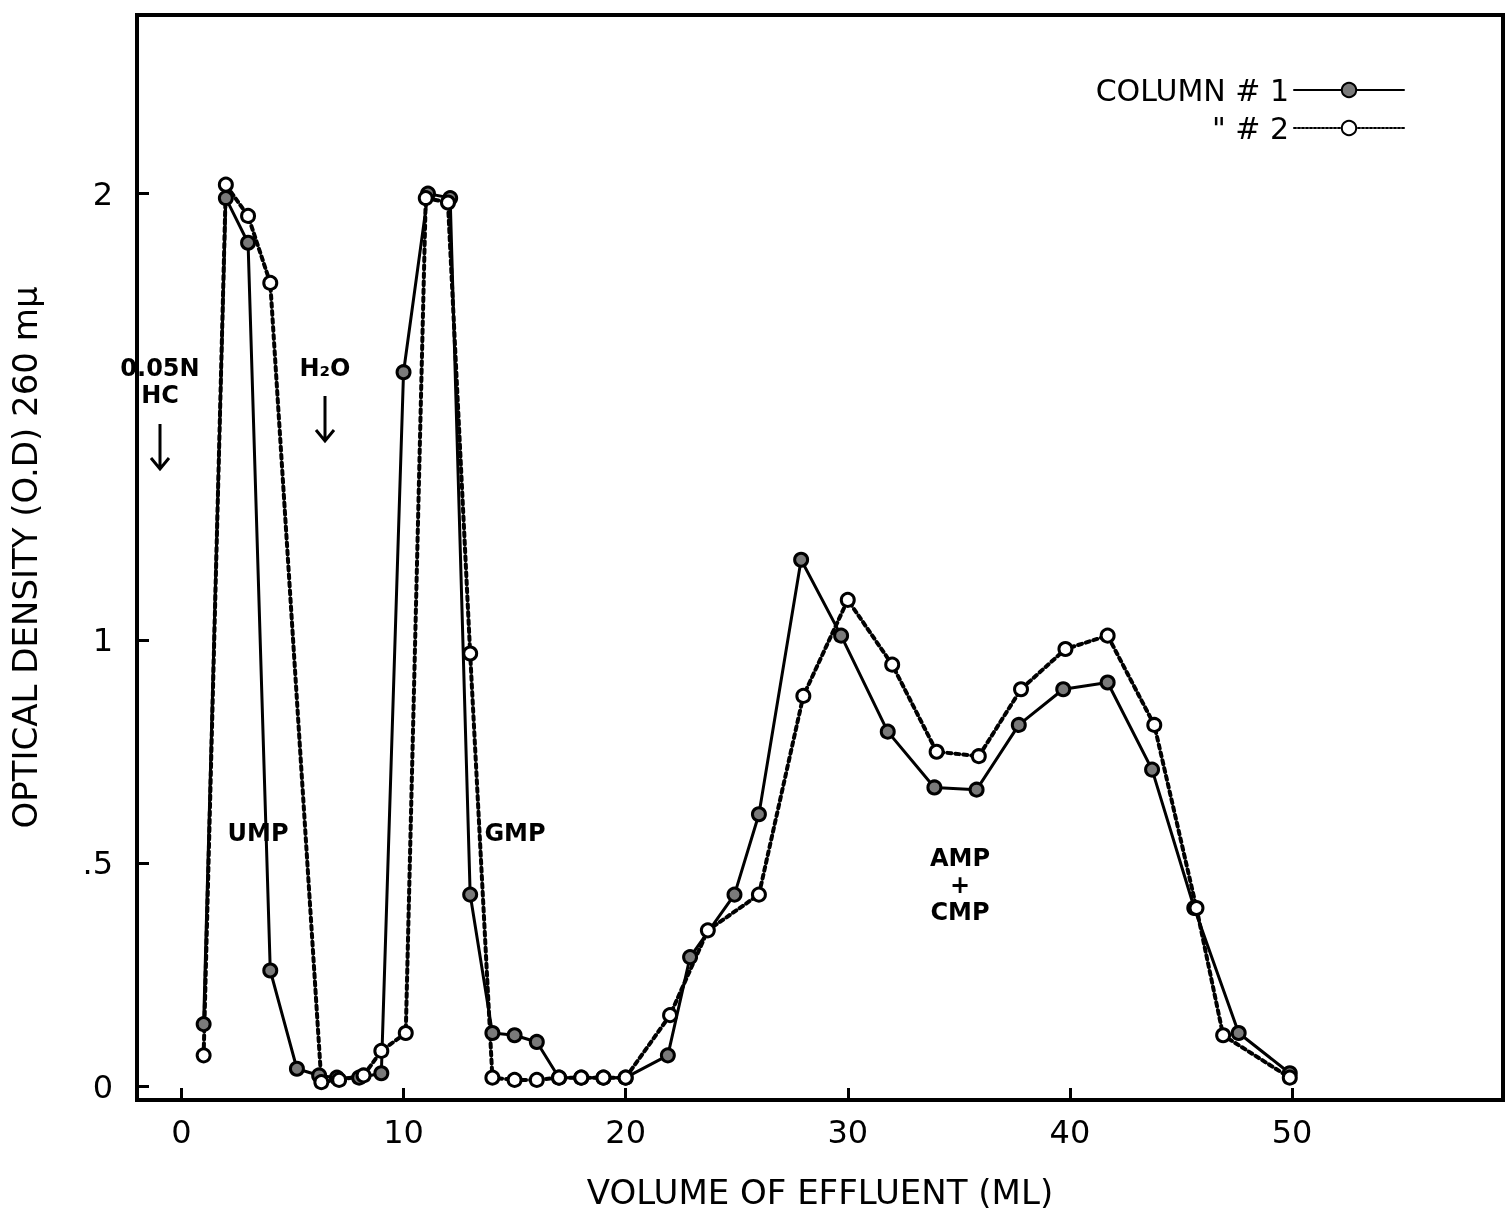 The image size is (1505, 1228). I want to click on x-axis-title: VOLUME OF EFFLUENT (ML), so click(820, 1192).